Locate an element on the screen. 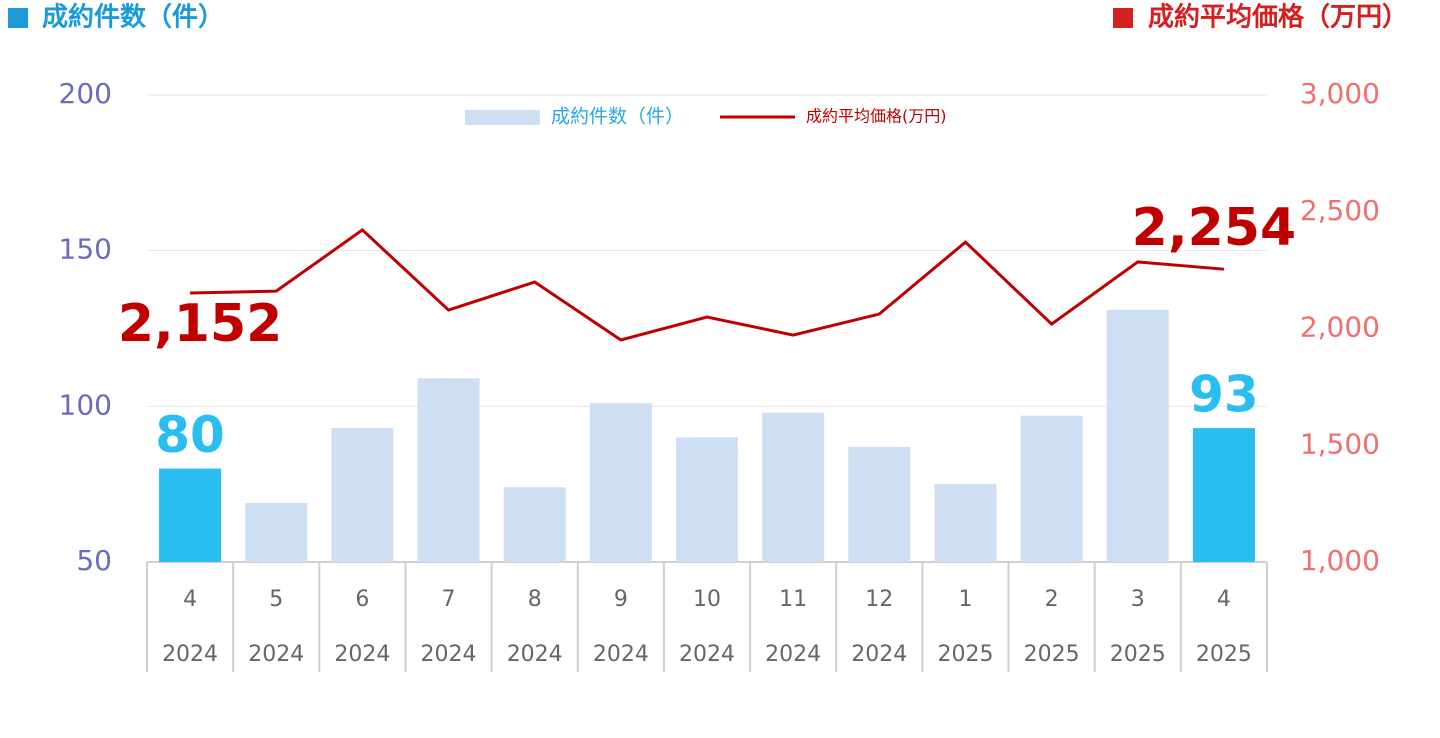 The height and width of the screenshot is (738, 1440). y-tick-label: 150 is located at coordinates (85, 249).